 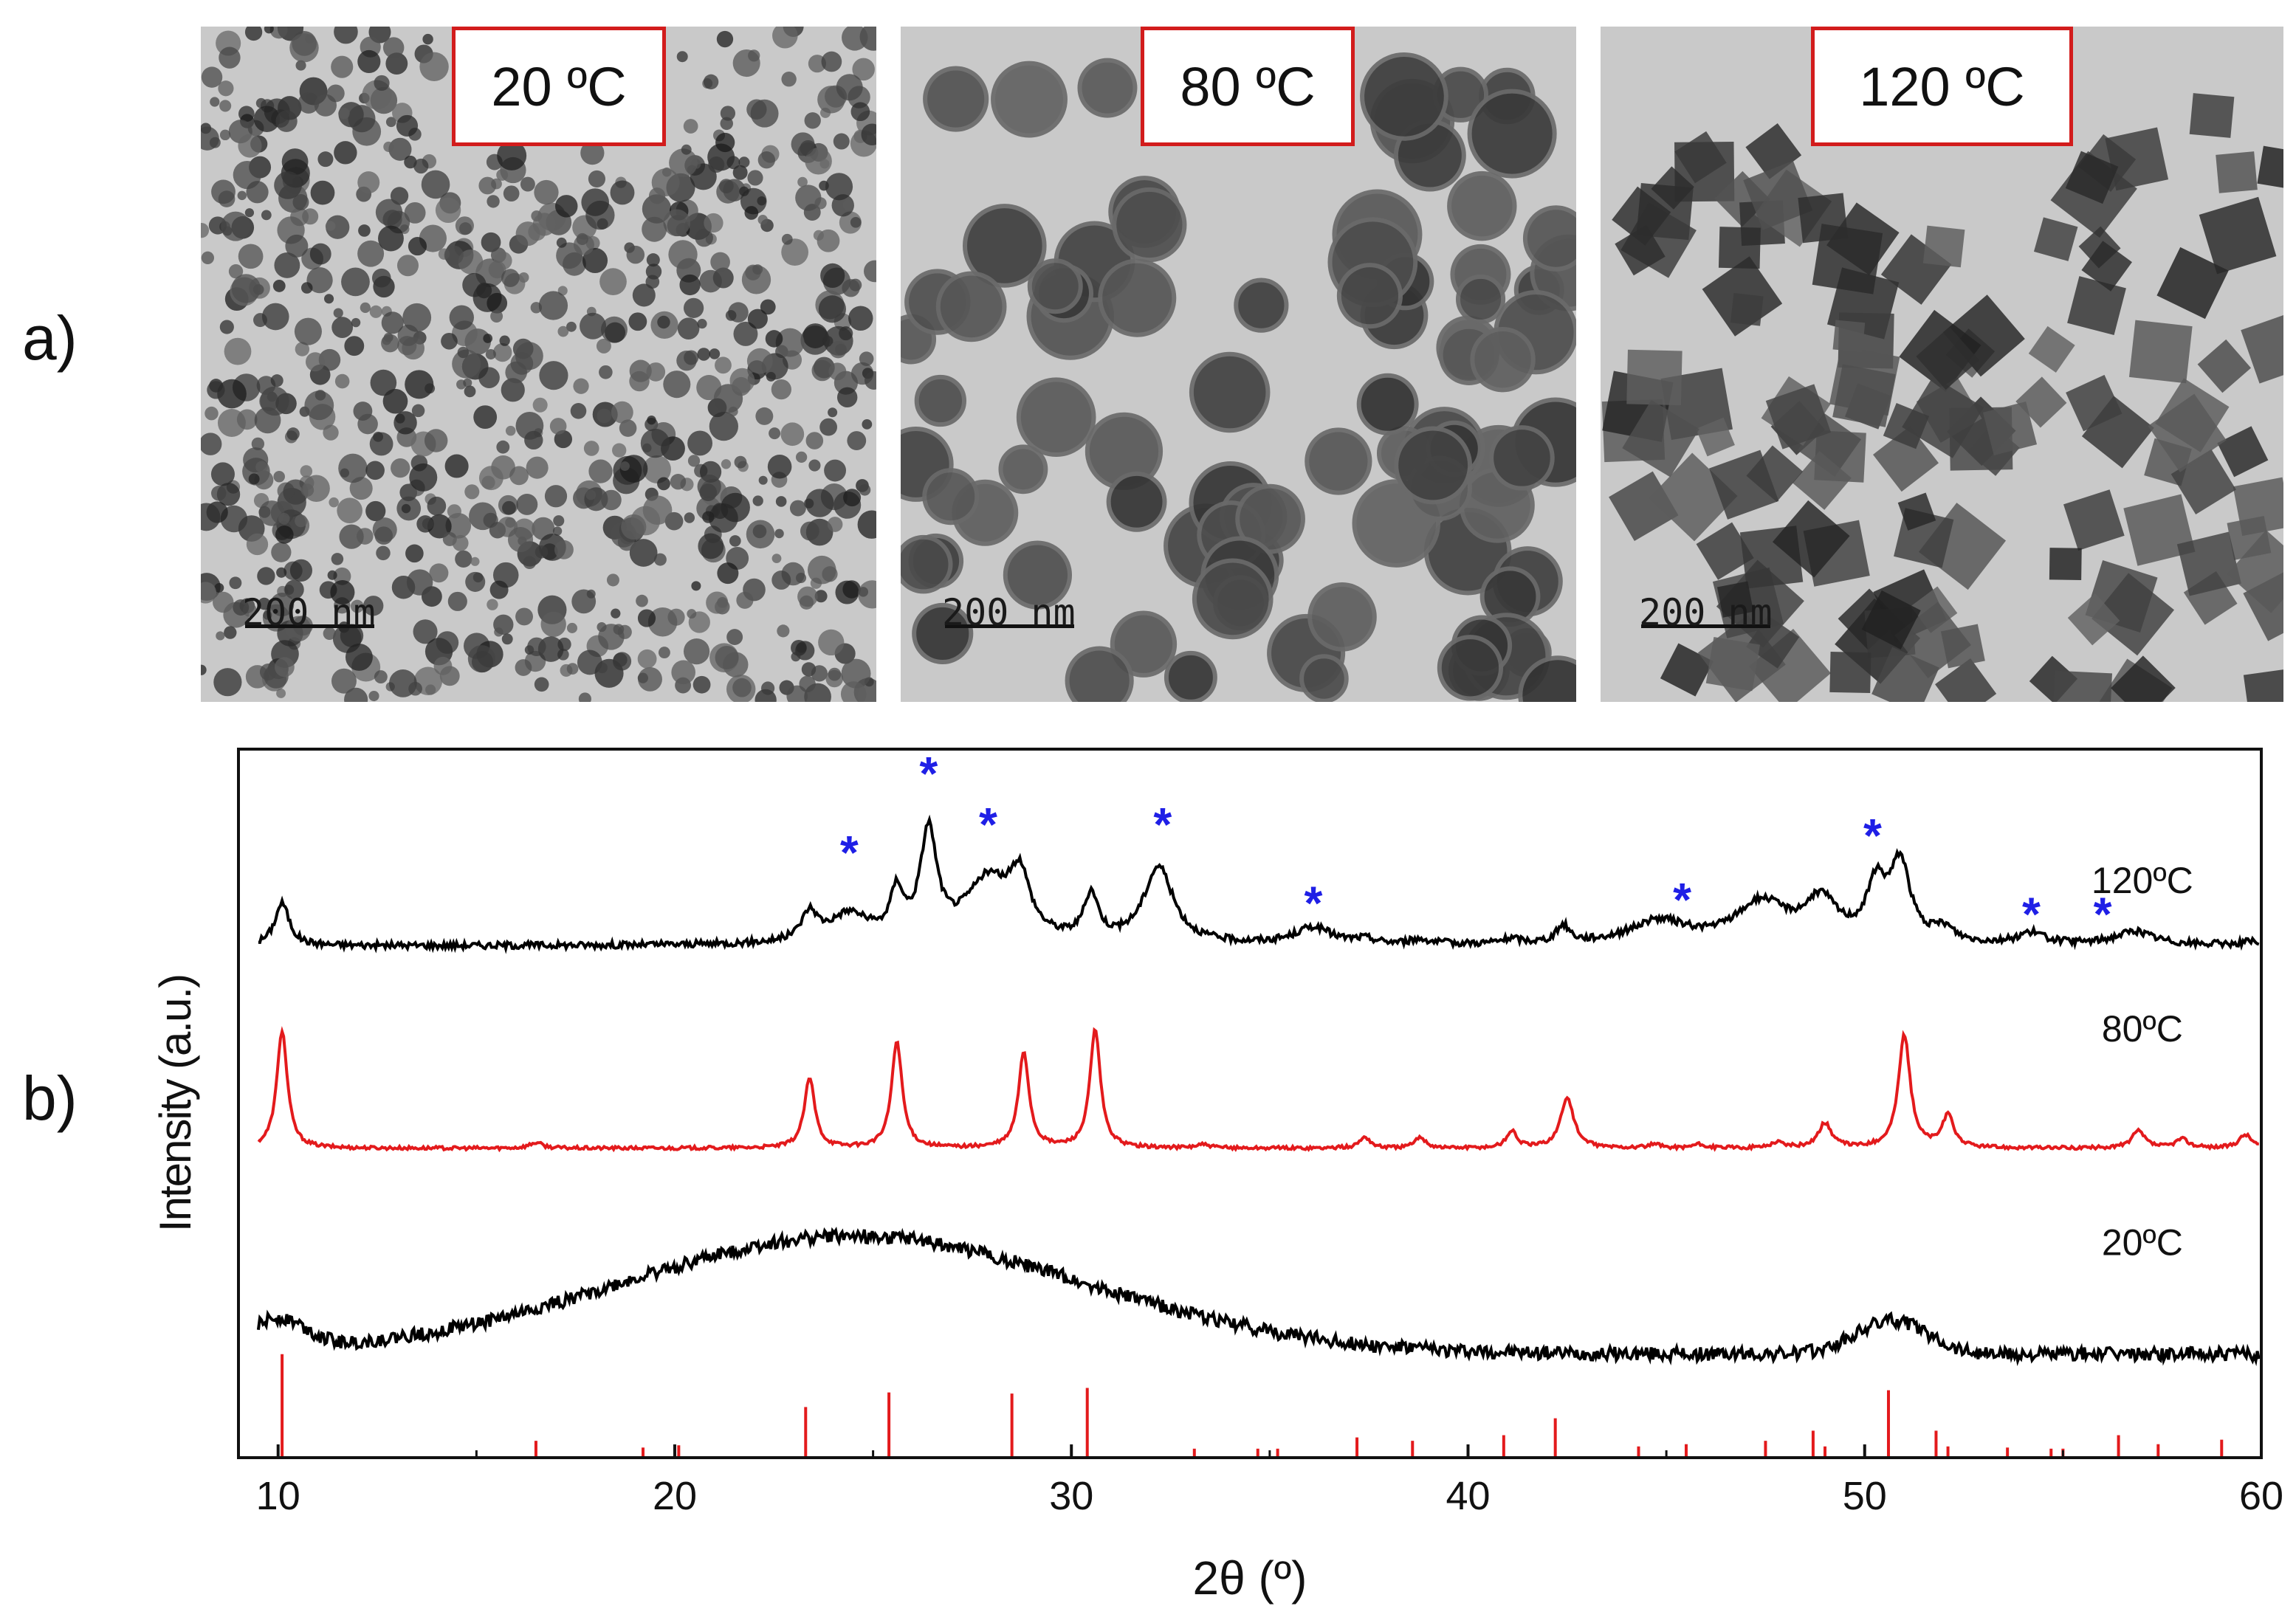 What do you see at coordinates (50, 338) in the screenshot?
I see `panel-label-a: a)` at bounding box center [50, 338].